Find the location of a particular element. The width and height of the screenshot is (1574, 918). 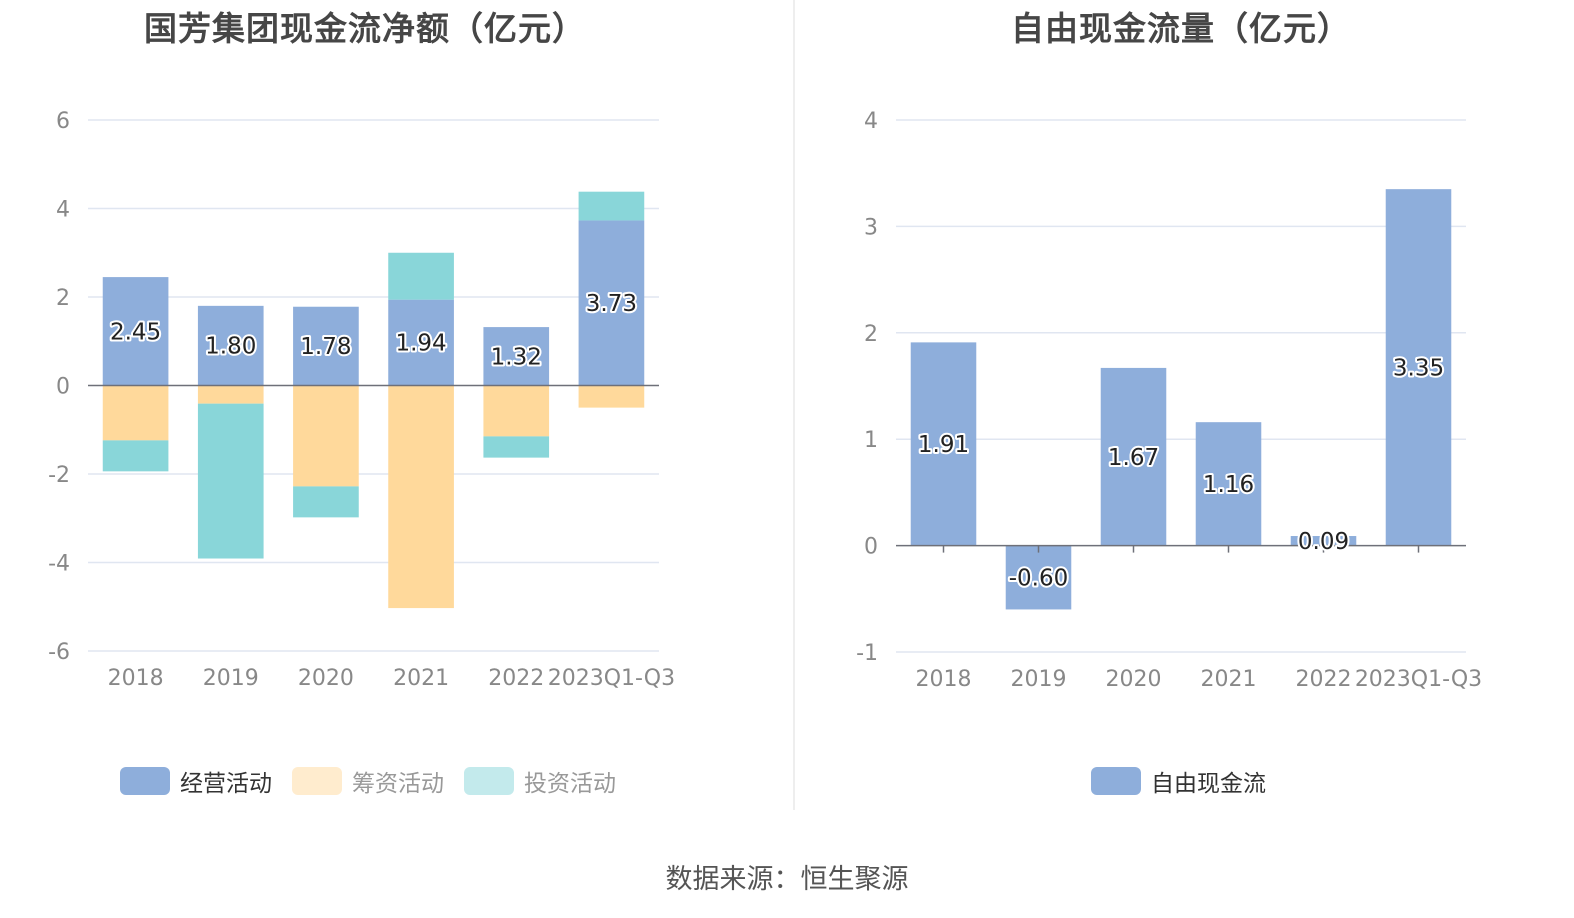

legend-swatch-investing is located at coordinates (489, 781).